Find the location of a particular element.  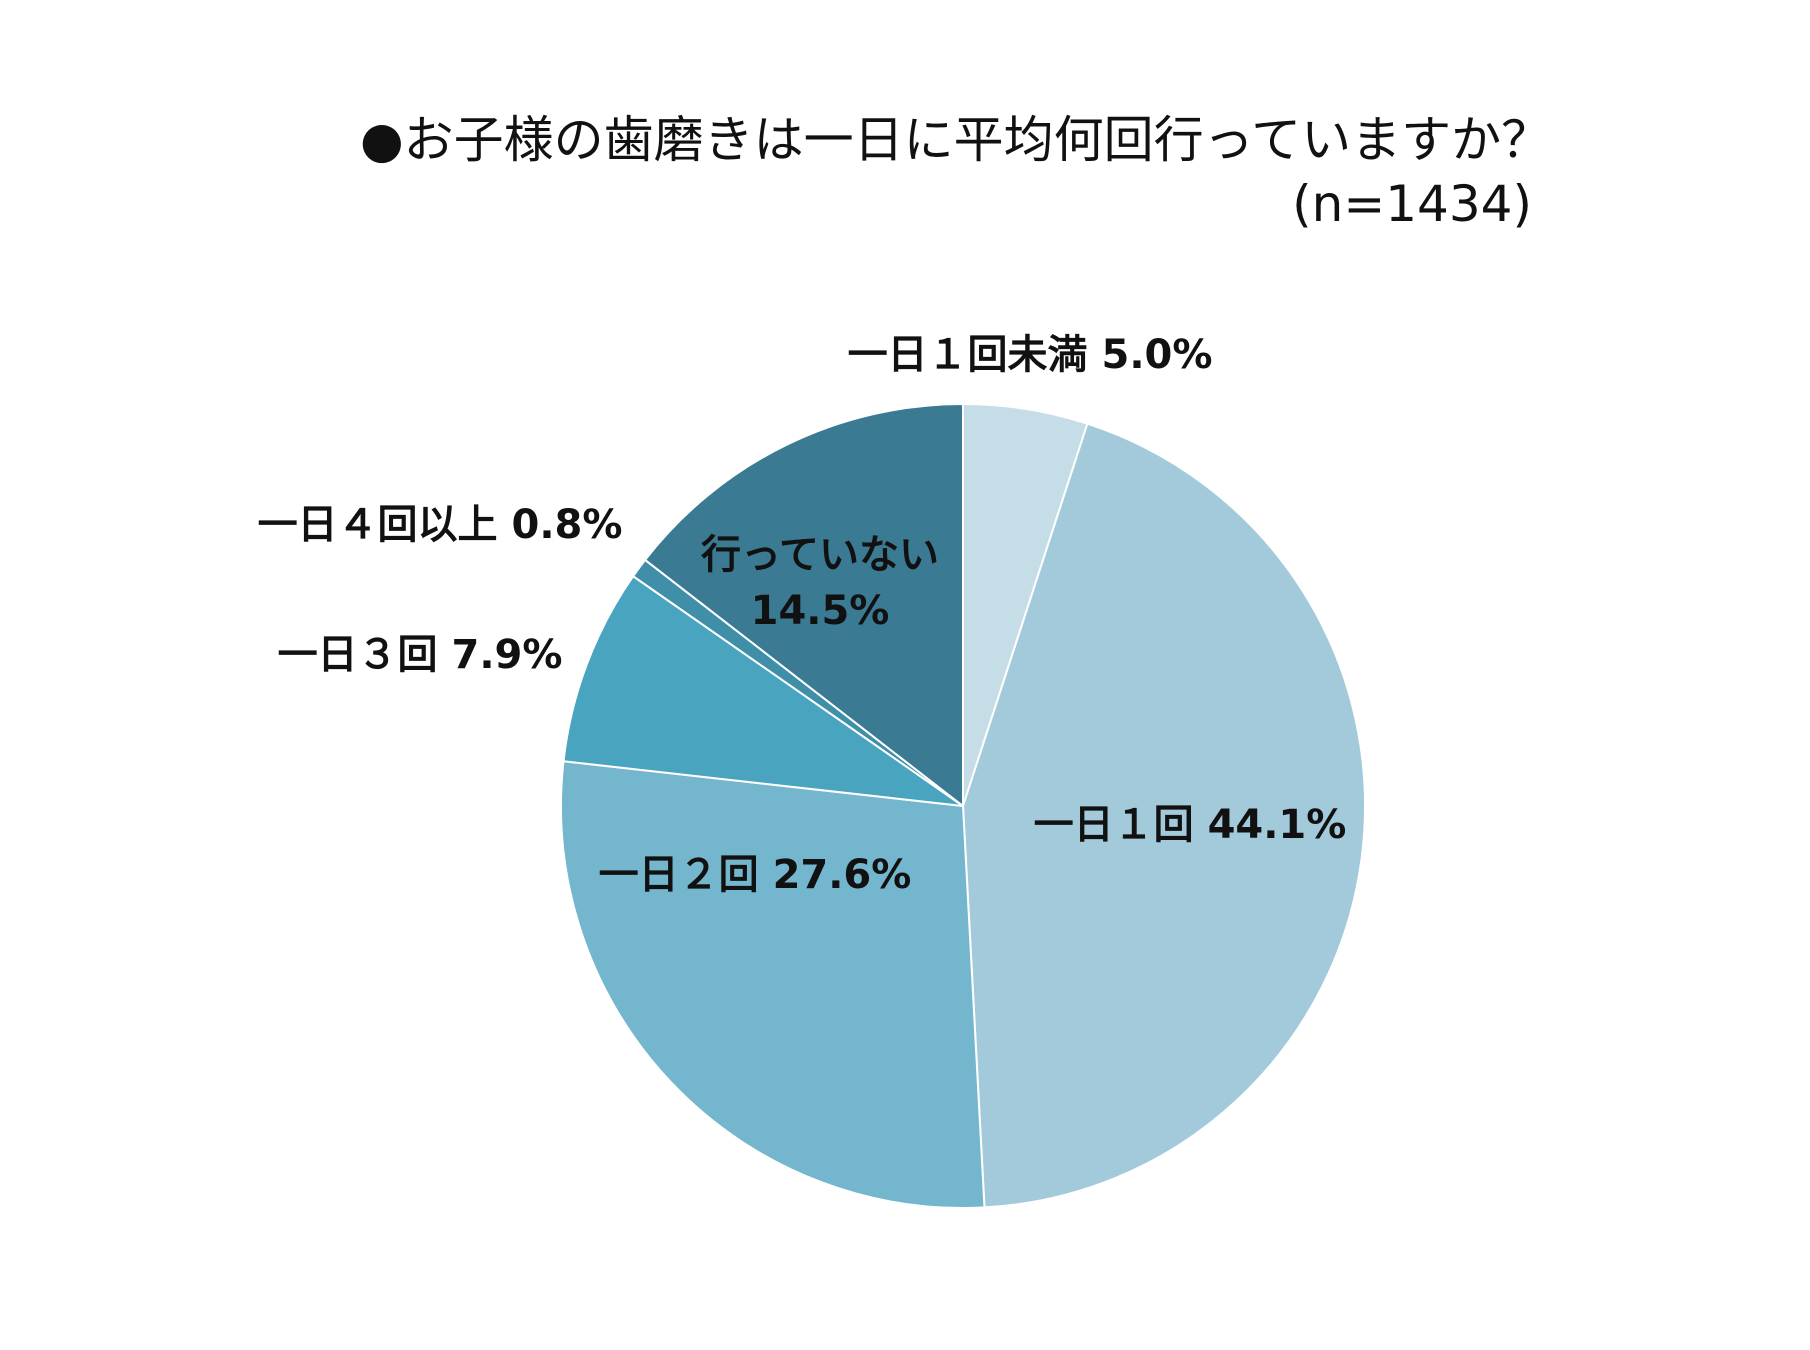

chart-subtitle: (n=1434) is located at coordinates (1412, 204).